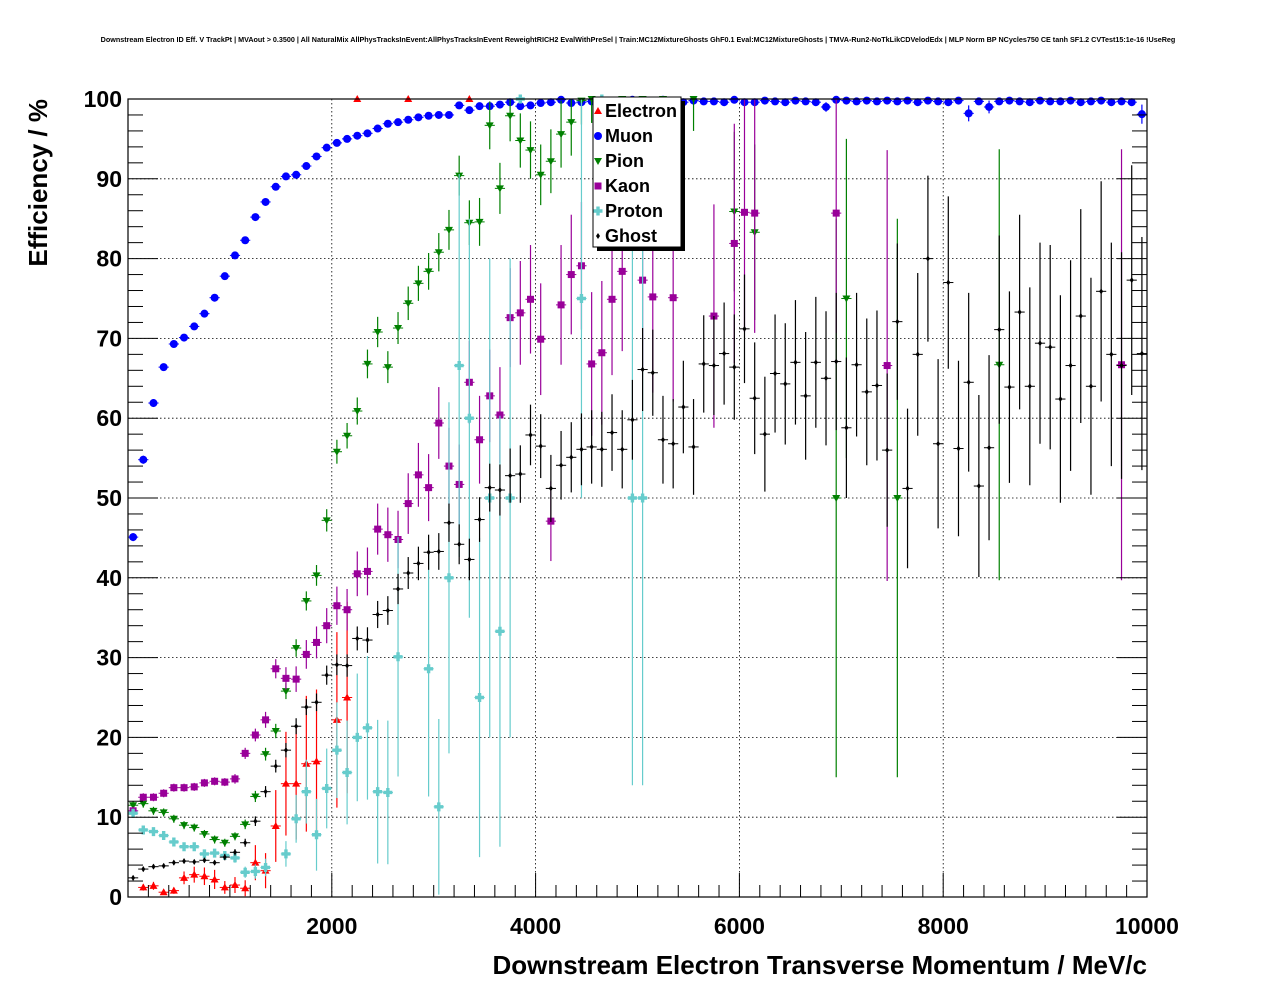 The width and height of the screenshot is (1276, 996). I want to click on legend-marker-ghost, so click(598, 236).